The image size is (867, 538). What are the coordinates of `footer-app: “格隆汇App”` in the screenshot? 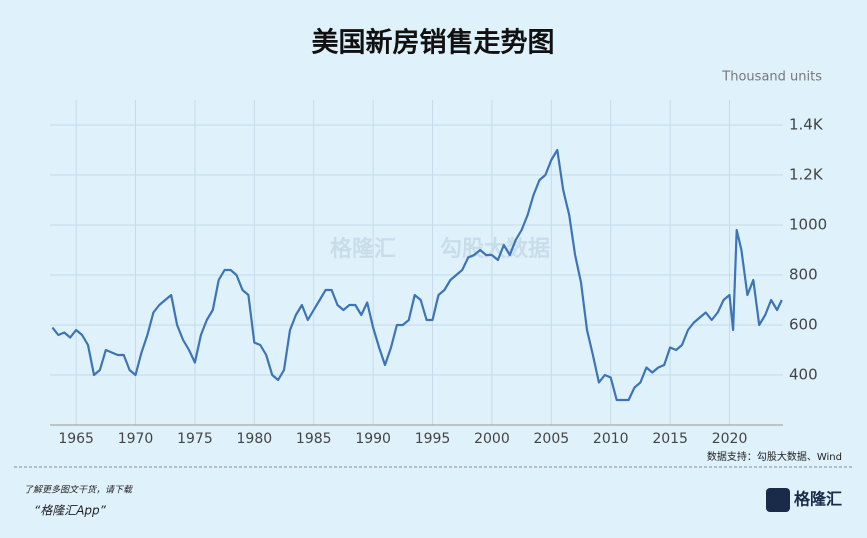 It's located at (70, 511).